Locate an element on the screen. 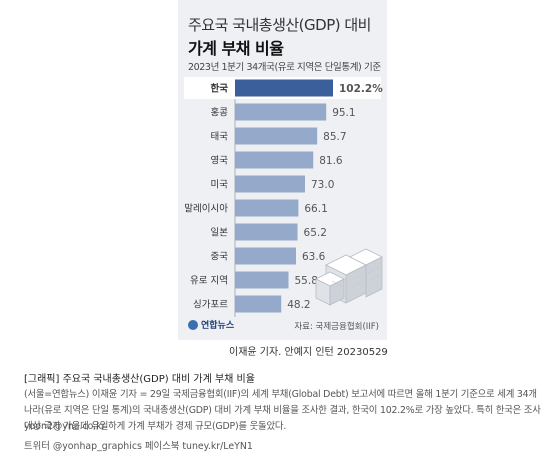 Image resolution: width=558 pixels, height=476 pixels. value-label-4: 73.0 is located at coordinates (322, 185).